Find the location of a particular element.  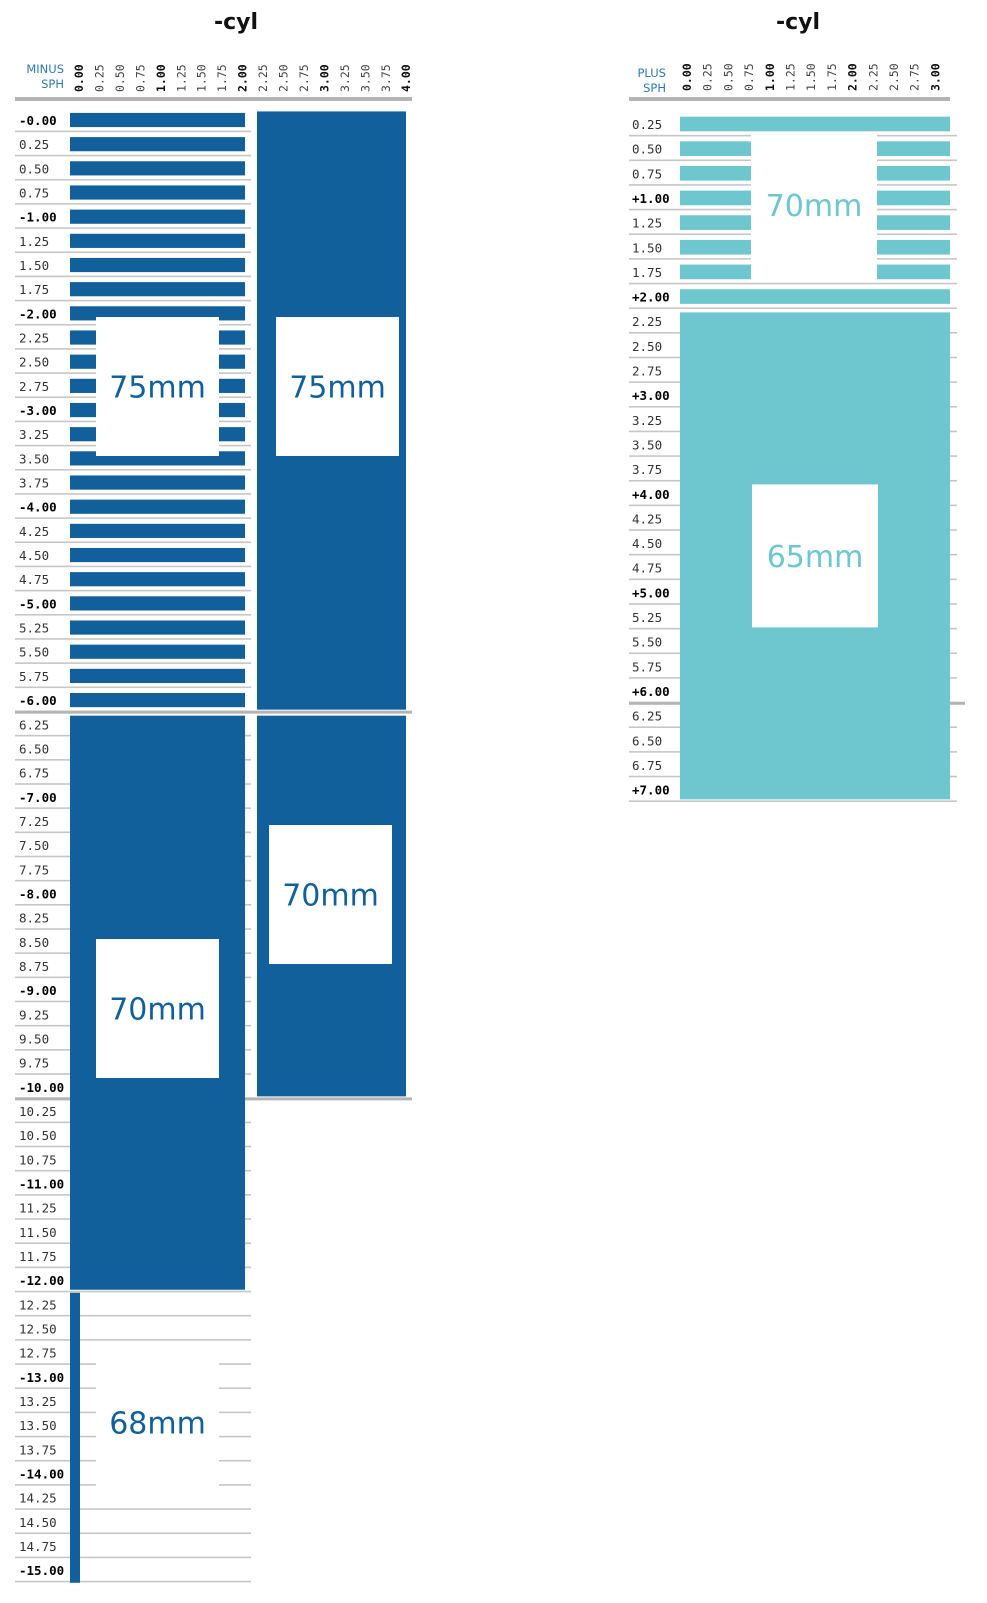

sph-row-label: 5.75 is located at coordinates (647, 666).